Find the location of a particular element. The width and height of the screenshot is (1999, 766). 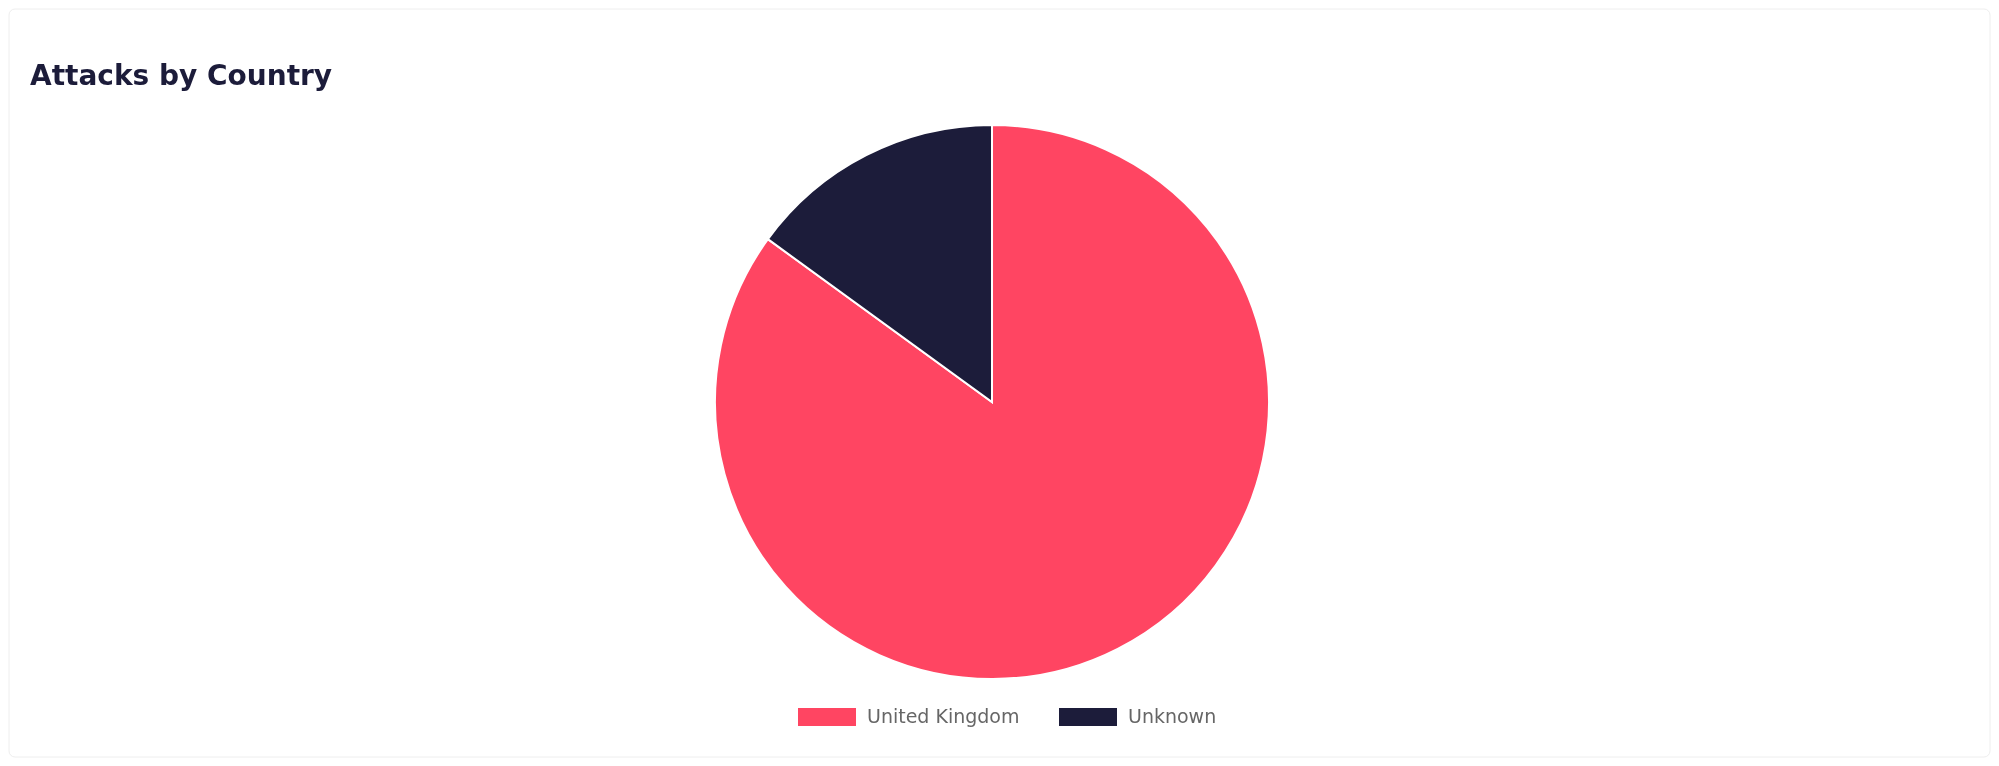

legend-label: Unknown is located at coordinates (1172, 716).